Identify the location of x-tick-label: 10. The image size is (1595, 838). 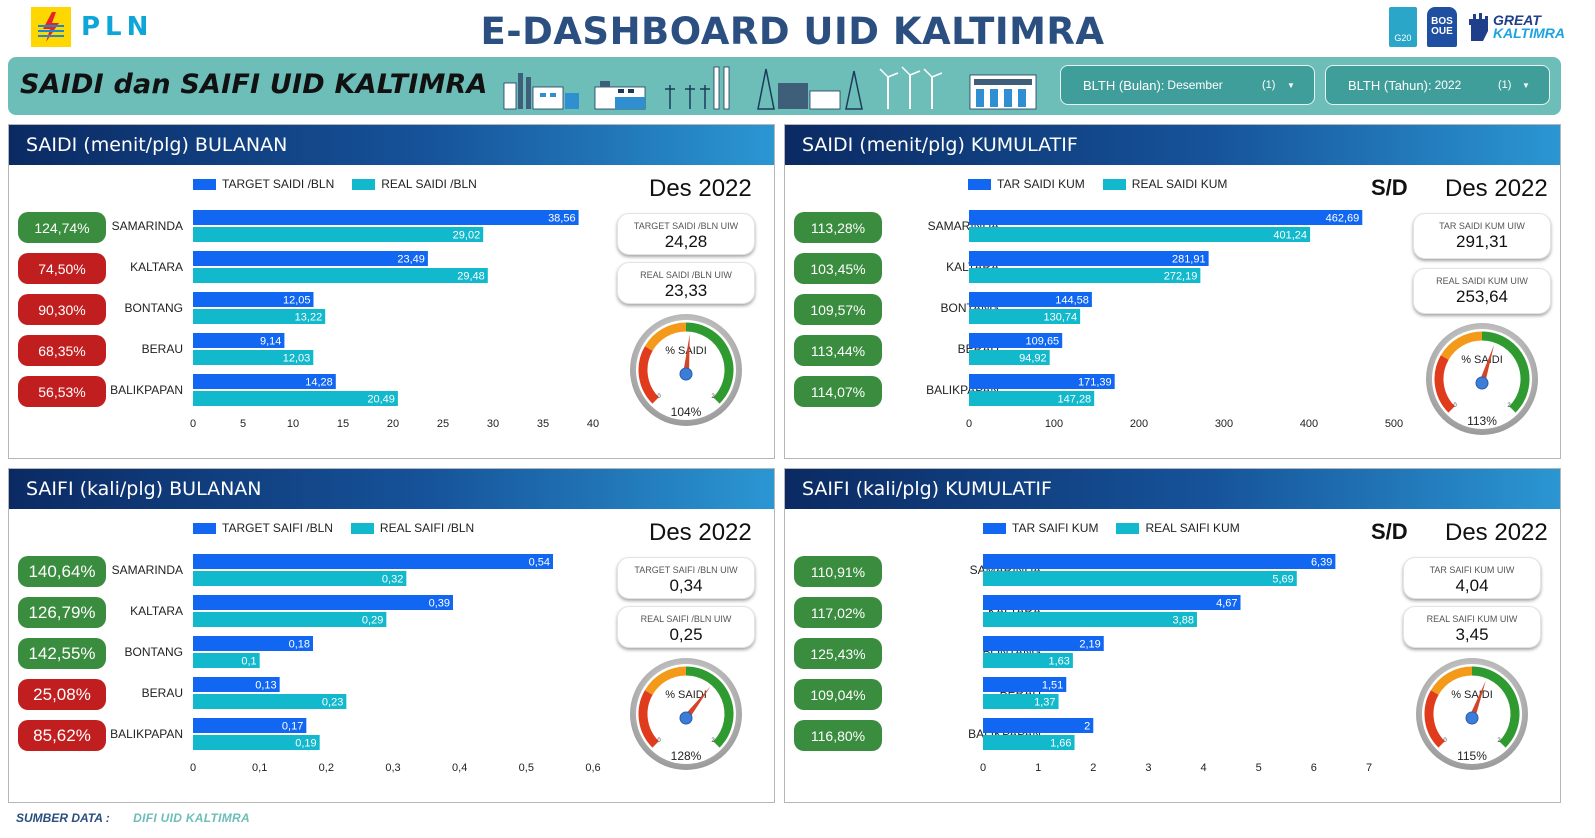
(293, 424).